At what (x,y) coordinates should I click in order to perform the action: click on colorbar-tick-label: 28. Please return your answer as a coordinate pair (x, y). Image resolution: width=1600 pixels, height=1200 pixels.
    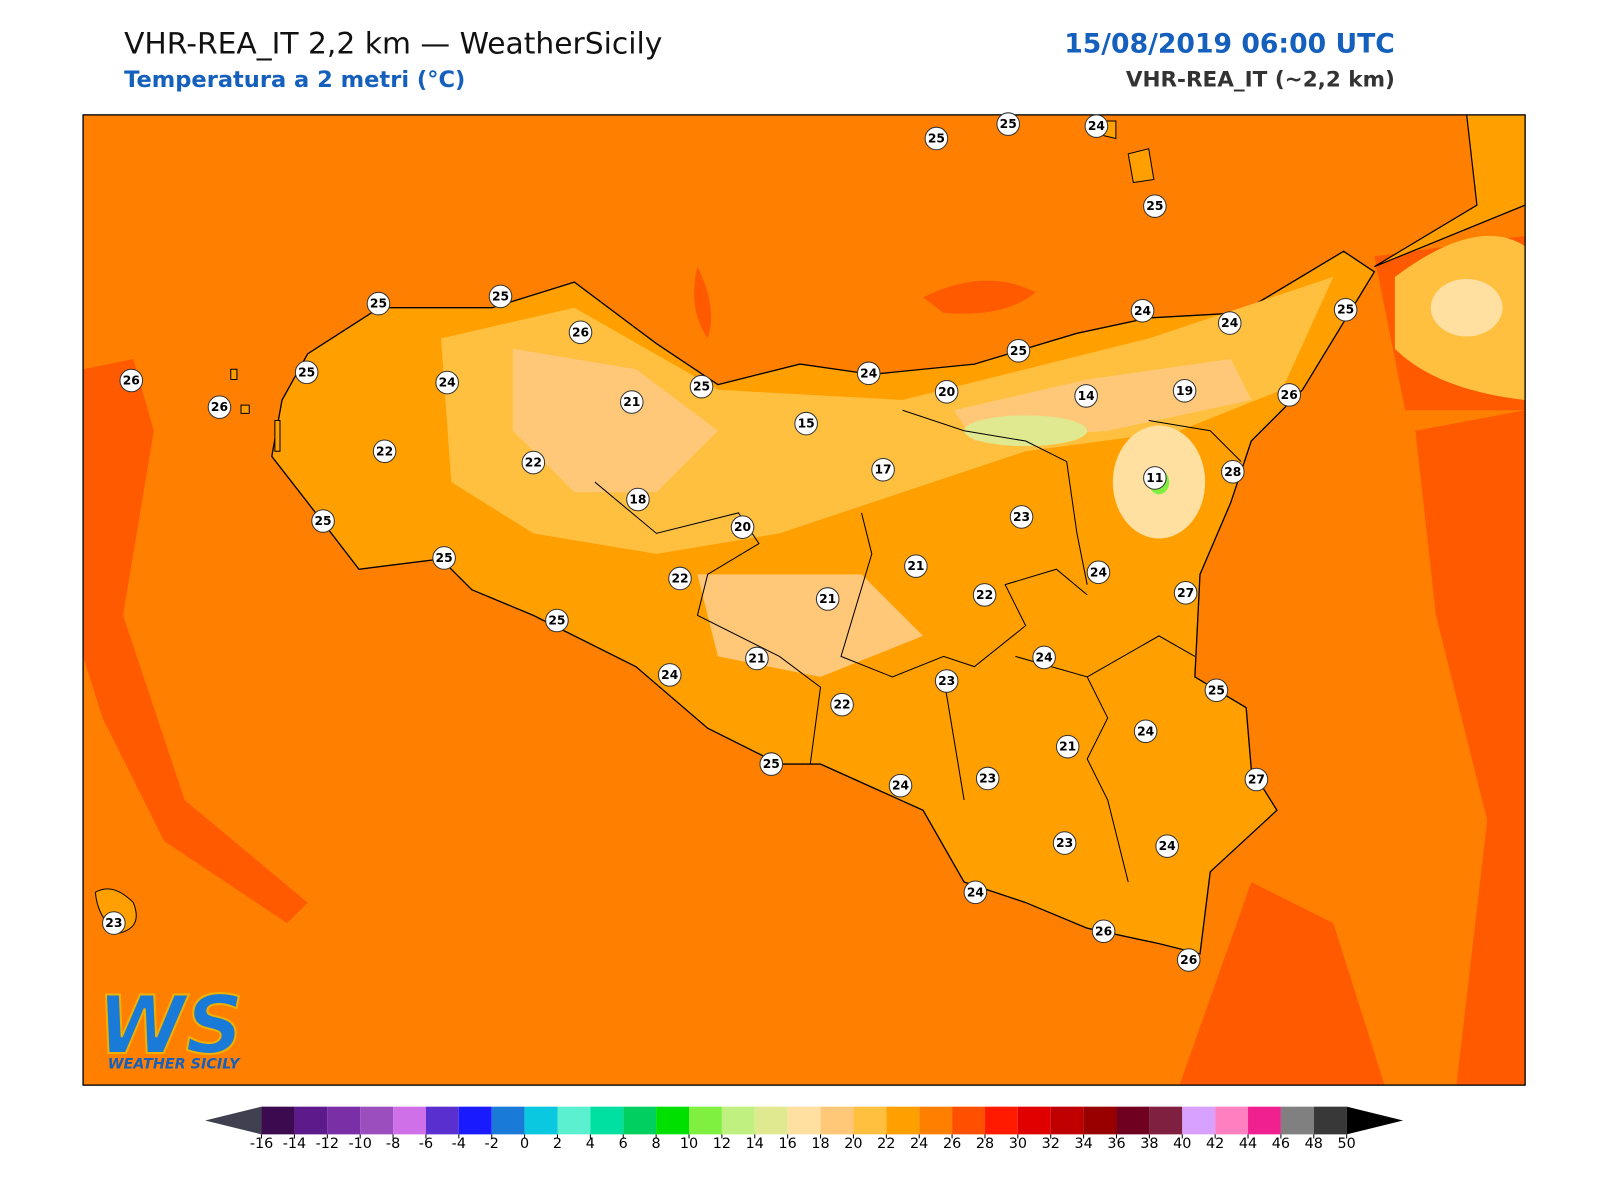
    Looking at the image, I should click on (985, 1144).